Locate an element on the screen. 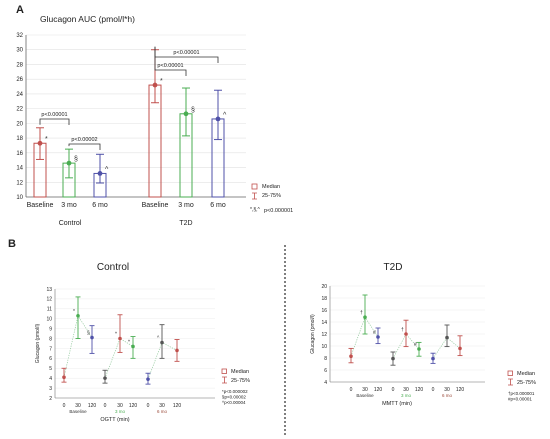 The image size is (550, 439). group-label: Control is located at coordinates (70, 223).